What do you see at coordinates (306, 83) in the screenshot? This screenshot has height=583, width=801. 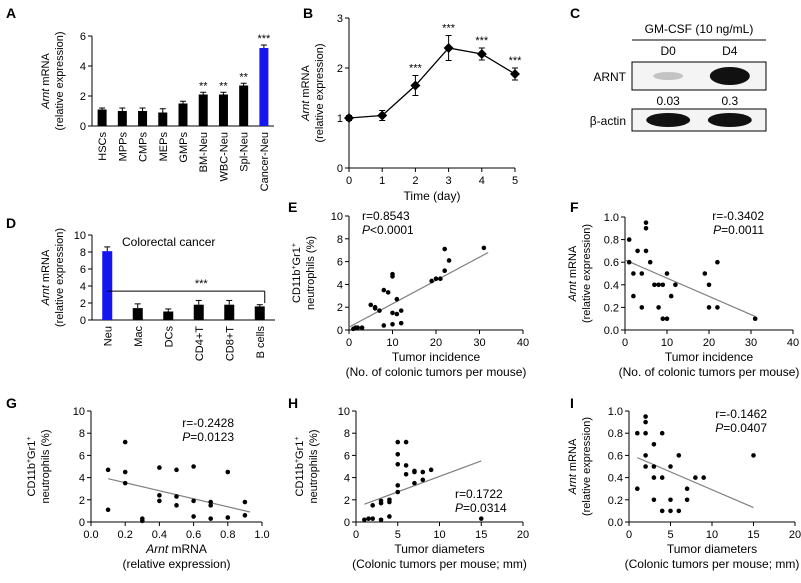 I see `y-axis-label-text: mRNA` at bounding box center [306, 83].